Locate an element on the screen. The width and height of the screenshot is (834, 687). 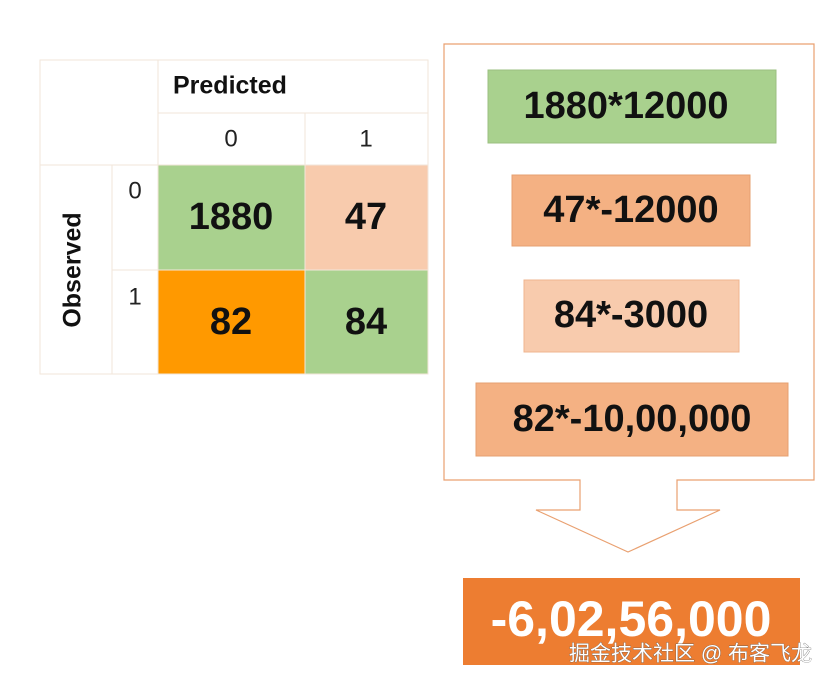
column-header: Predicted is located at coordinates (230, 86).